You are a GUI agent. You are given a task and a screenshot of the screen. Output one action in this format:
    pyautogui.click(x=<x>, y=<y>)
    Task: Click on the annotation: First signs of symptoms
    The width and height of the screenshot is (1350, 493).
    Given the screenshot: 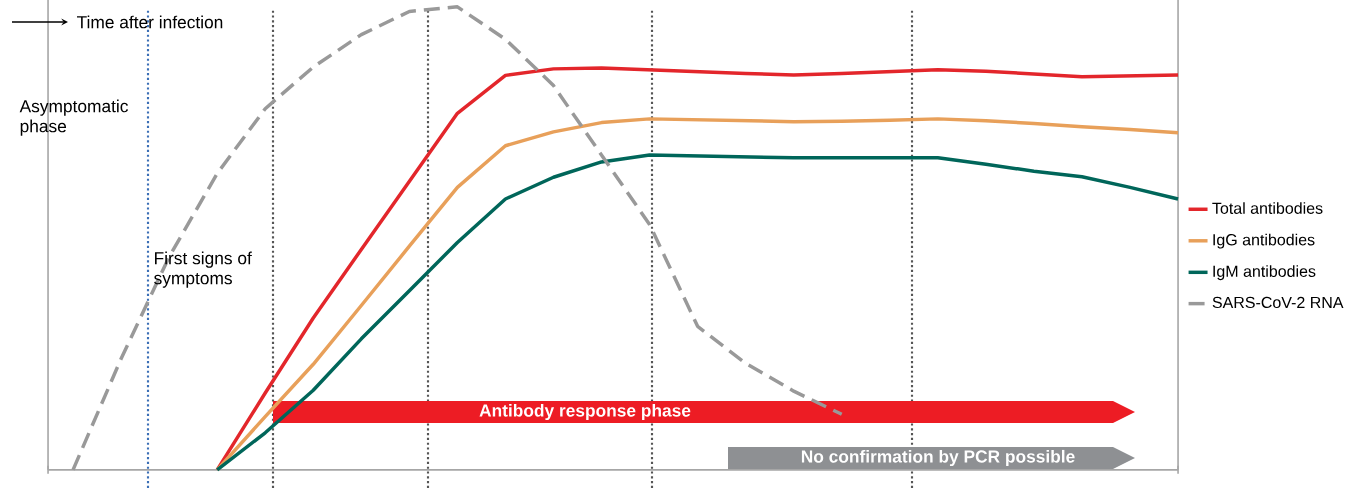 What is the action you would take?
    pyautogui.click(x=203, y=269)
    